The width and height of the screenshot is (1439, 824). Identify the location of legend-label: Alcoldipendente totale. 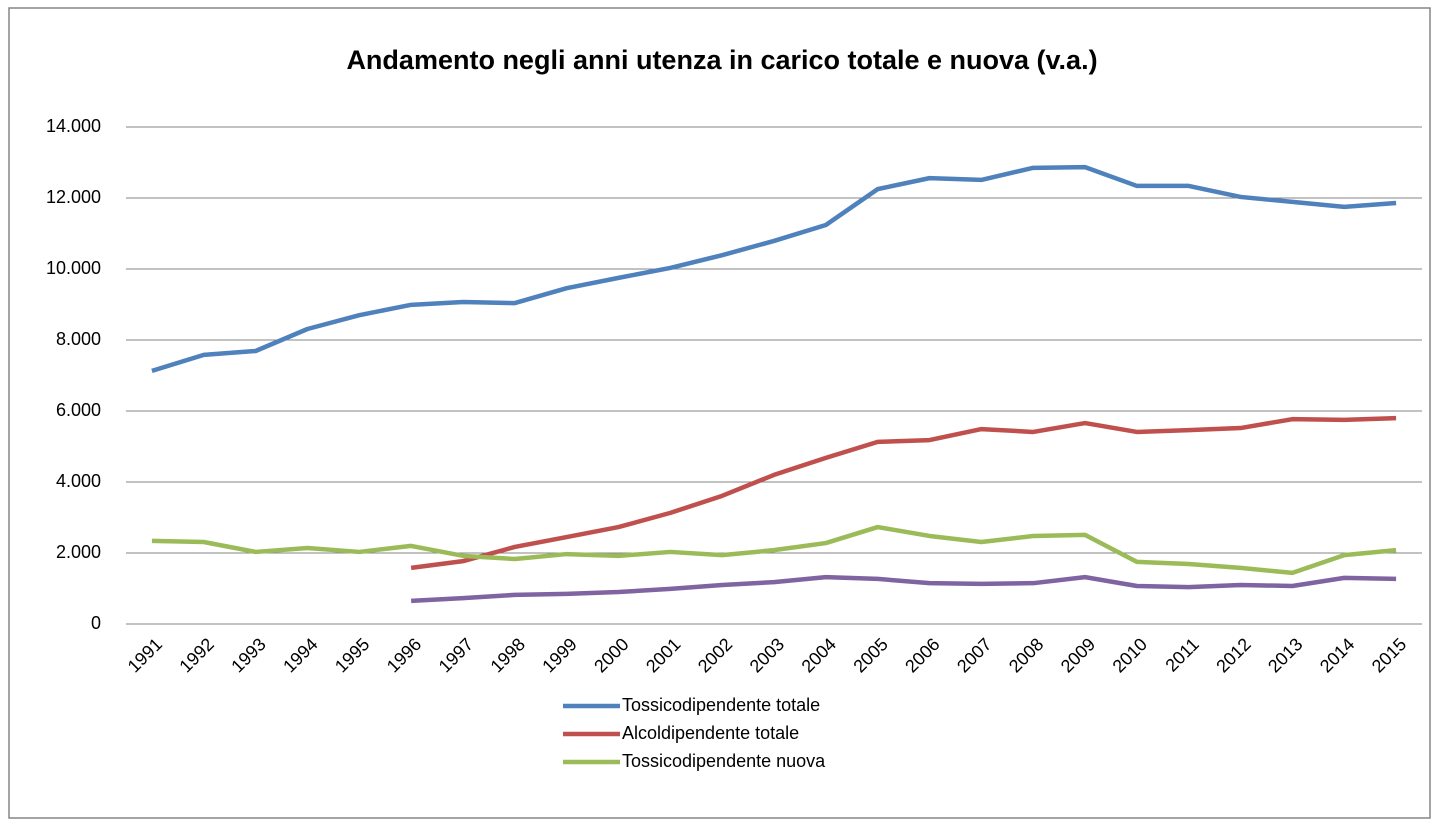
(710, 733).